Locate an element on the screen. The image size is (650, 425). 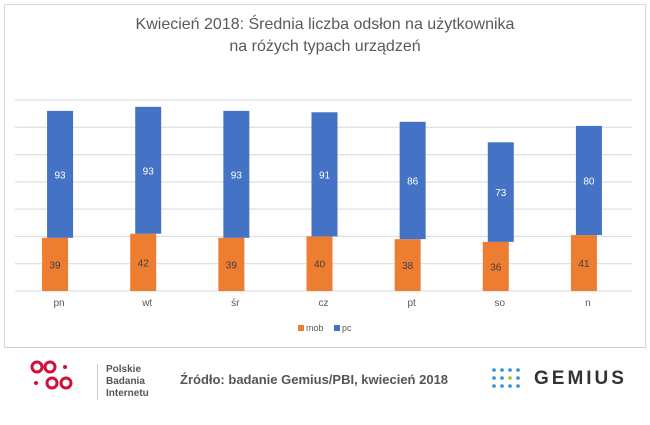
data-label-mob: 41 is located at coordinates (584, 264).